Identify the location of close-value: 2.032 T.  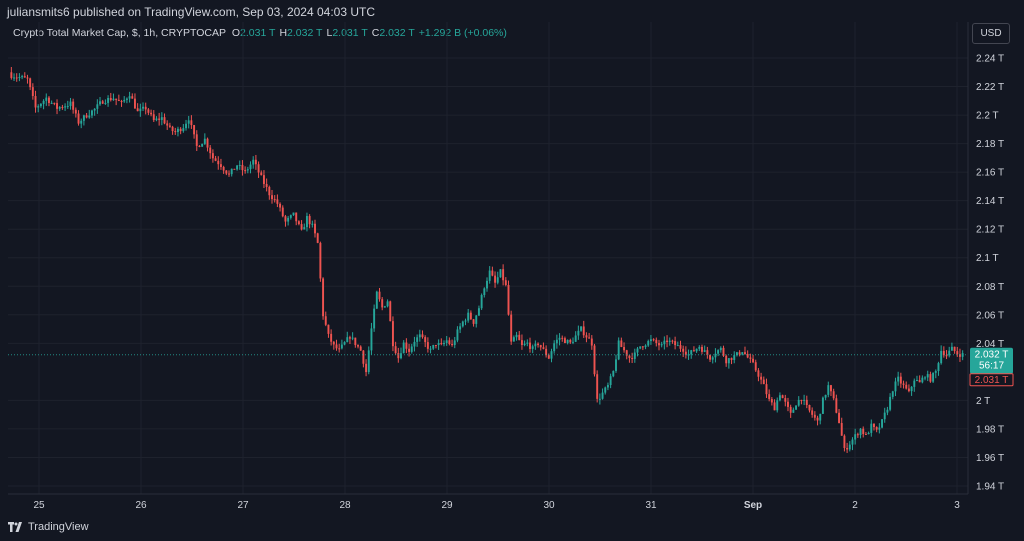
(397, 33).